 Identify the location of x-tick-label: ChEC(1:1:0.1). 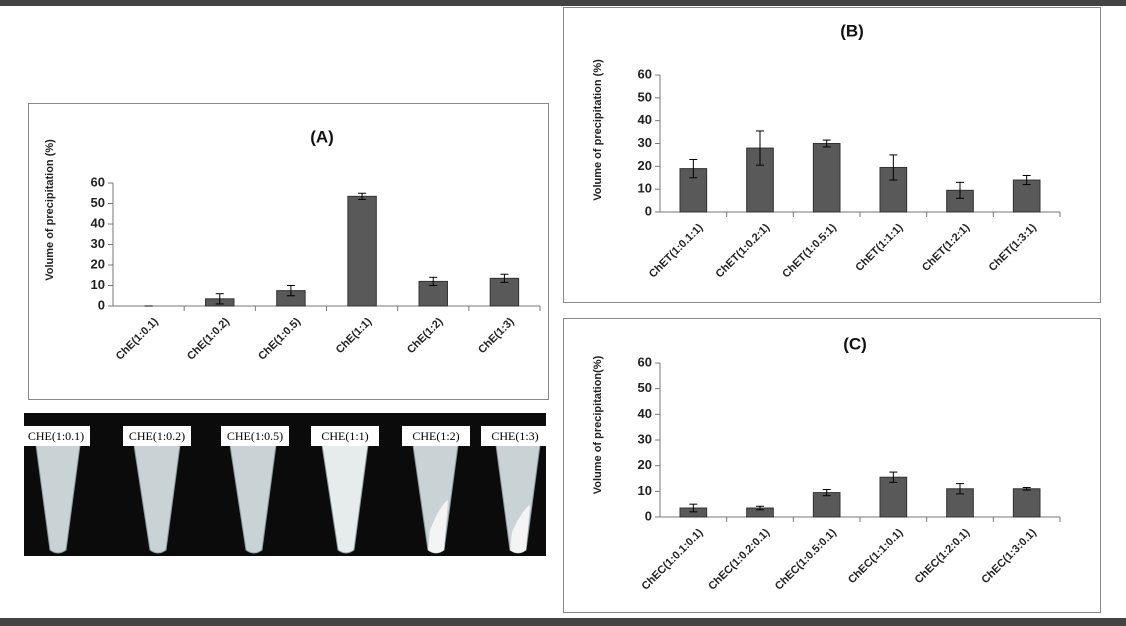
(876, 556).